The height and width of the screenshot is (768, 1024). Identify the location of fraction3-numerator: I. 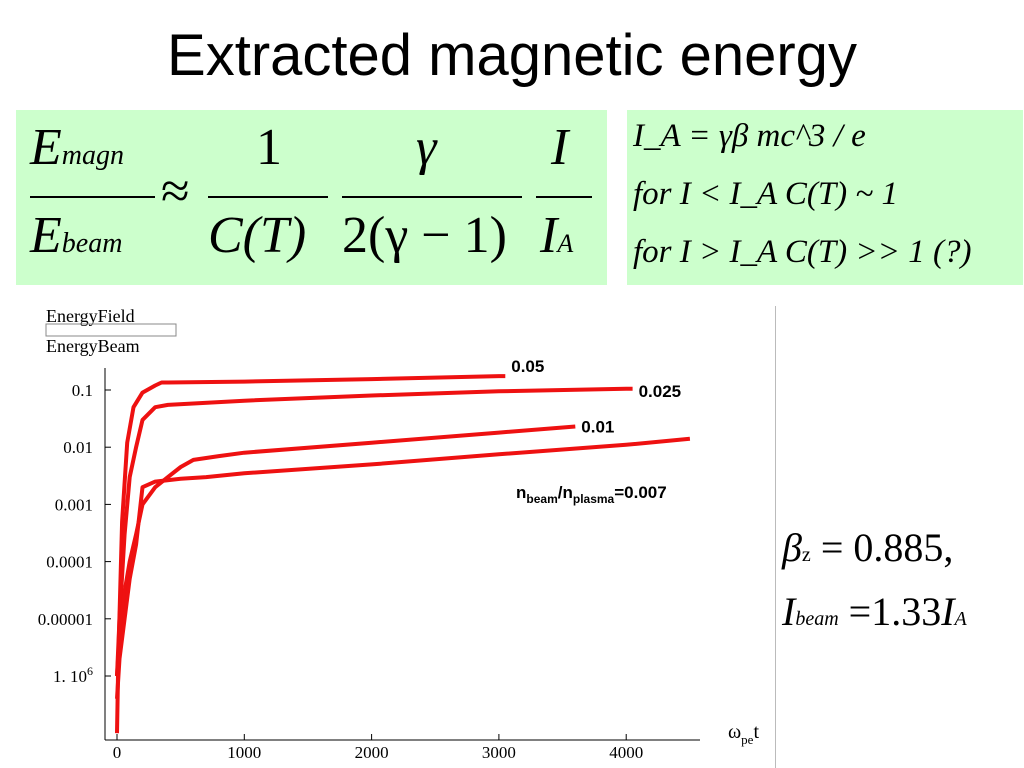
(560, 147).